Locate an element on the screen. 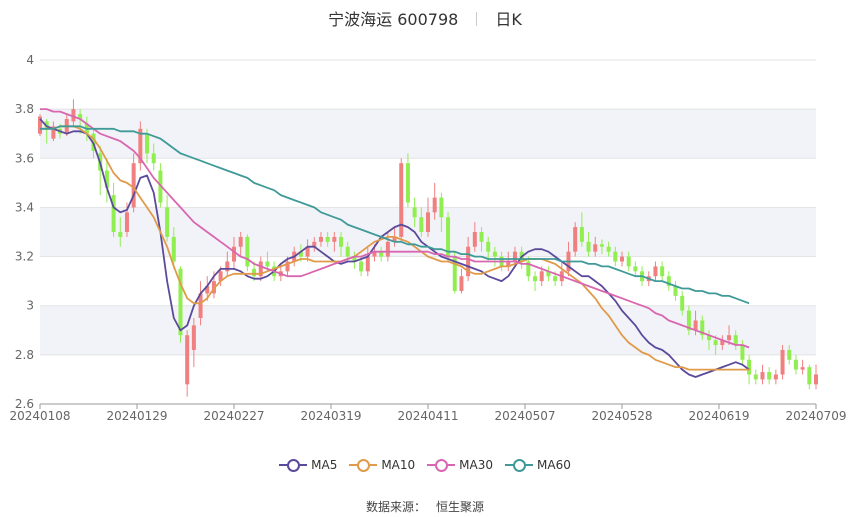 The width and height of the screenshot is (850, 517). chart-legend: MA5 MA10 MA30 MA60 is located at coordinates (425, 466).